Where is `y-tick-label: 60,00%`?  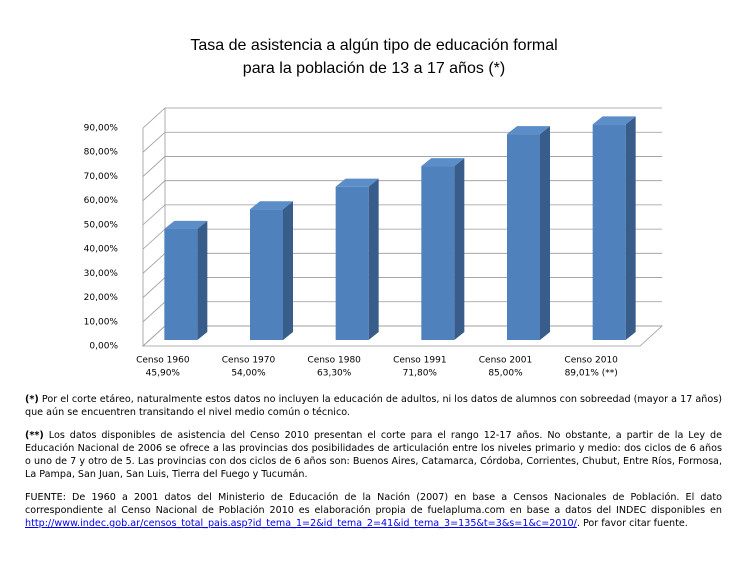 y-tick-label: 60,00% is located at coordinates (101, 201).